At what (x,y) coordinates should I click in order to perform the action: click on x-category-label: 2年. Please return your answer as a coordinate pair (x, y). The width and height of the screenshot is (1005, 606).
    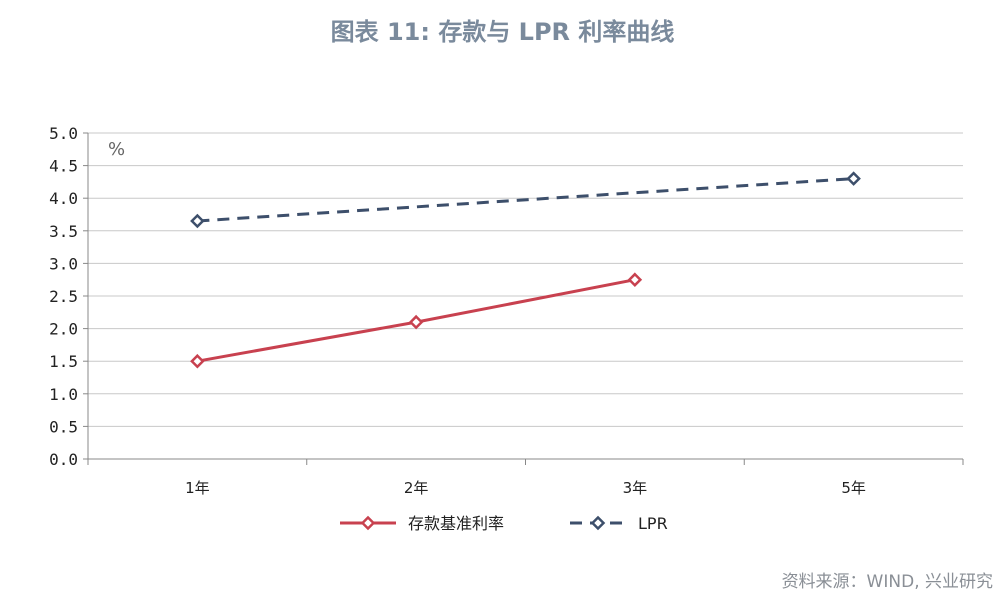
    Looking at the image, I should click on (416, 488).